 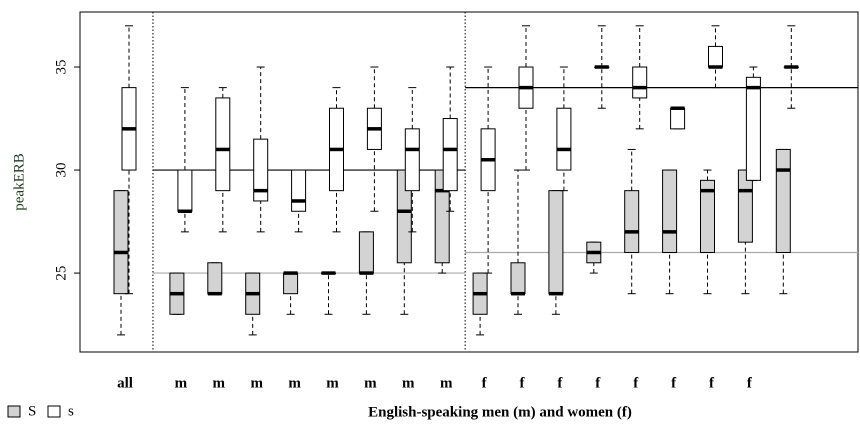 What do you see at coordinates (32, 411) in the screenshot?
I see `legend-label: S` at bounding box center [32, 411].